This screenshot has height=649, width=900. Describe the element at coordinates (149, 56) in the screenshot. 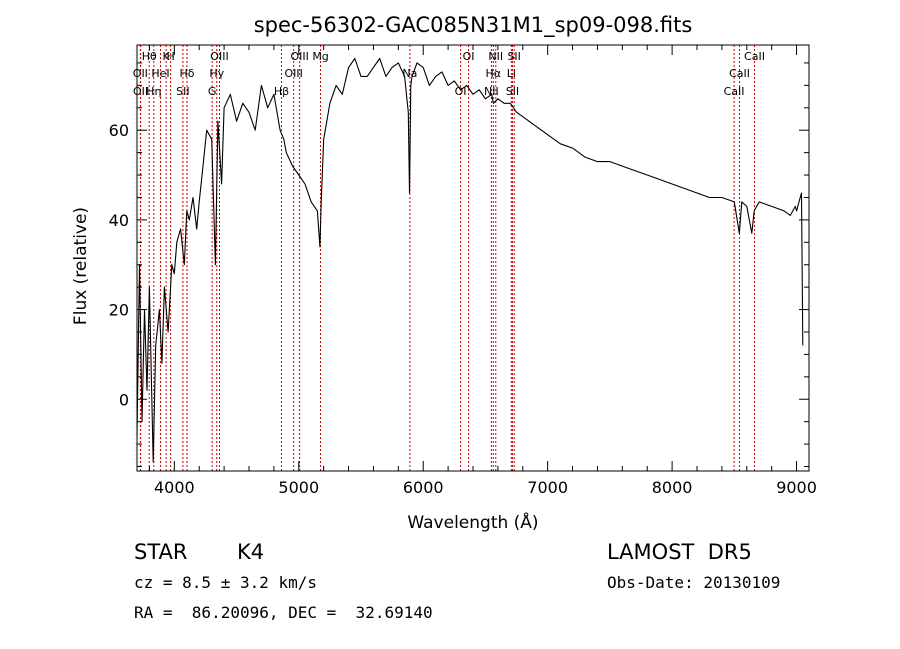

I see `line-label: Hθ` at that location.